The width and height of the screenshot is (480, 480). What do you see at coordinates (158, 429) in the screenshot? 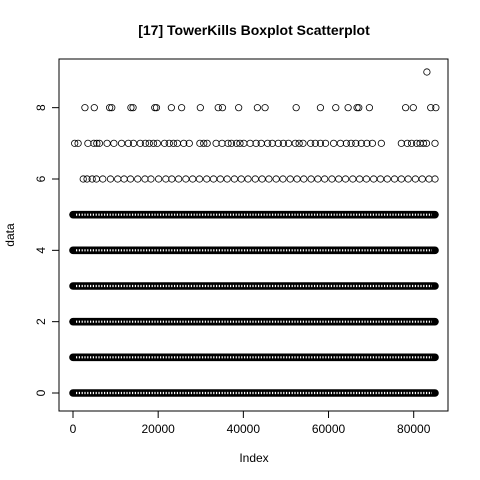
I see `x-tick-label: 20000` at bounding box center [158, 429].